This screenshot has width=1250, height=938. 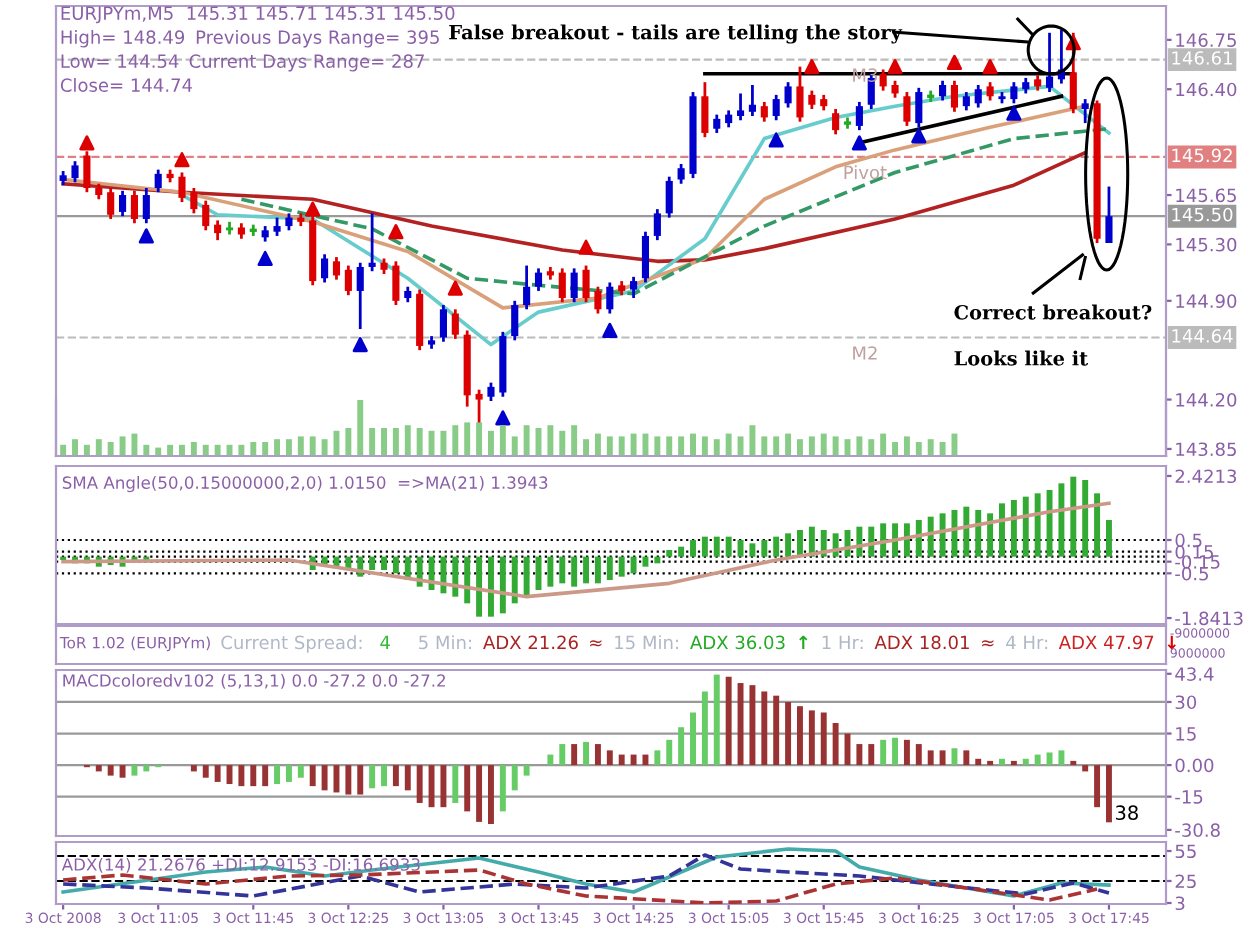 What do you see at coordinates (1194, 552) in the screenshot?
I see `y-tick-label: 0.15` at bounding box center [1194, 552].